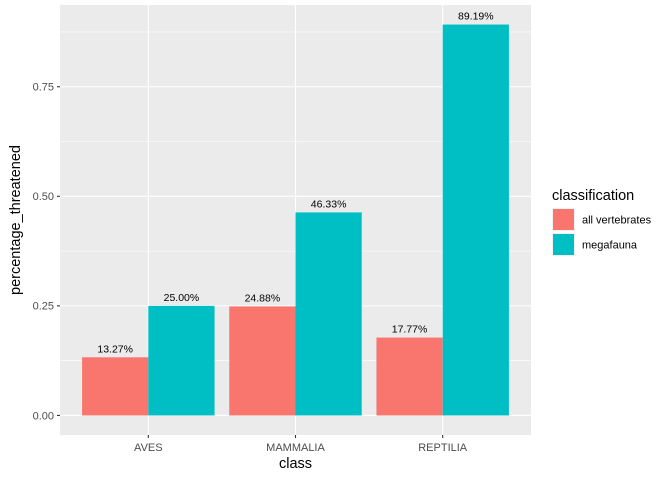 This screenshot has width=672, height=480. I want to click on x-tick-label: MAMMALIA, so click(295, 448).